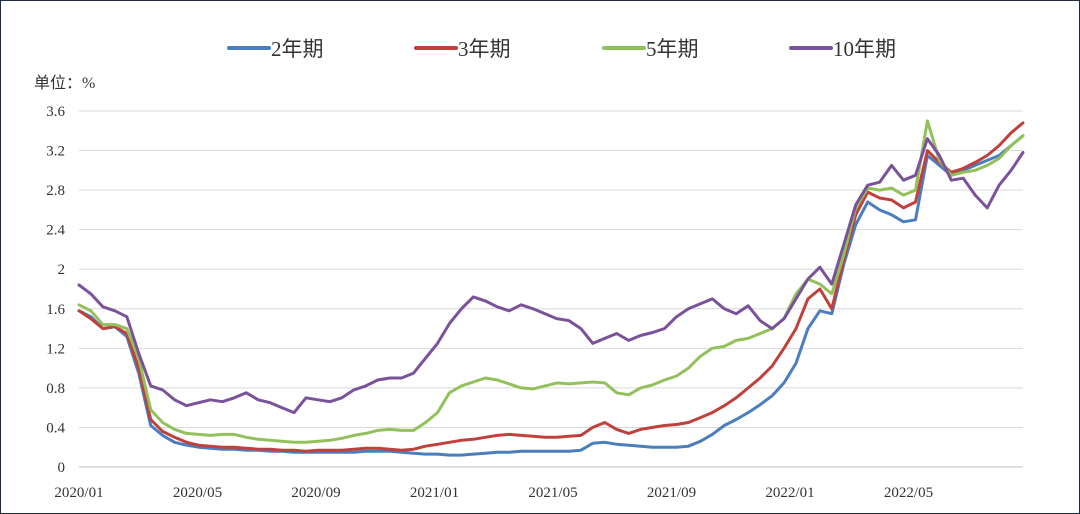  I want to click on legend-label: 2年期, so click(297, 49).